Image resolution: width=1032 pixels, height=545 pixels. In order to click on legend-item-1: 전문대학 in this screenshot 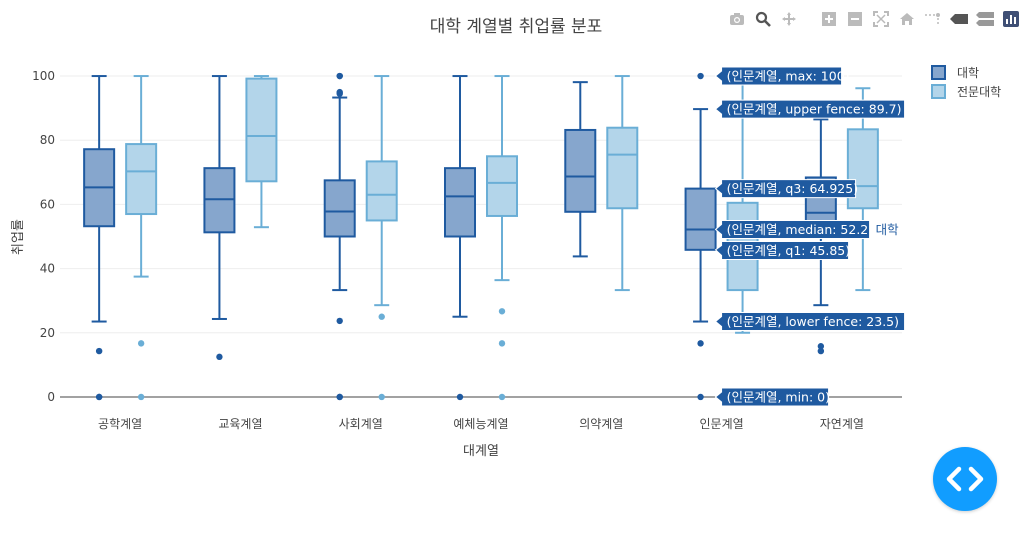, I will do `click(966, 91)`.